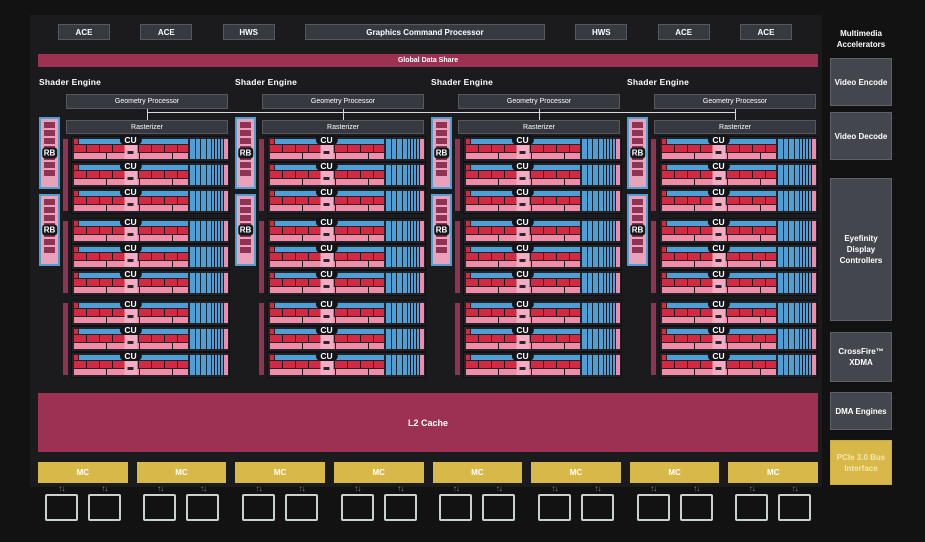 The width and height of the screenshot is (925, 542). Describe the element at coordinates (245, 230) in the screenshot. I see `rb-label: RB` at that location.